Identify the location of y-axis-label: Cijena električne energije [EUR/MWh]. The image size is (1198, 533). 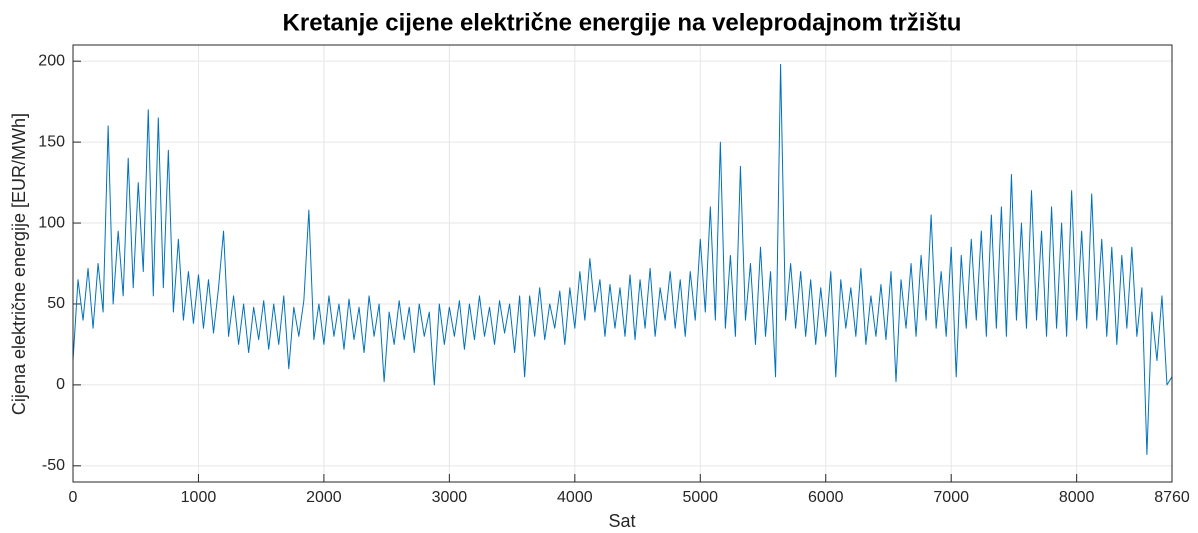
(19, 264).